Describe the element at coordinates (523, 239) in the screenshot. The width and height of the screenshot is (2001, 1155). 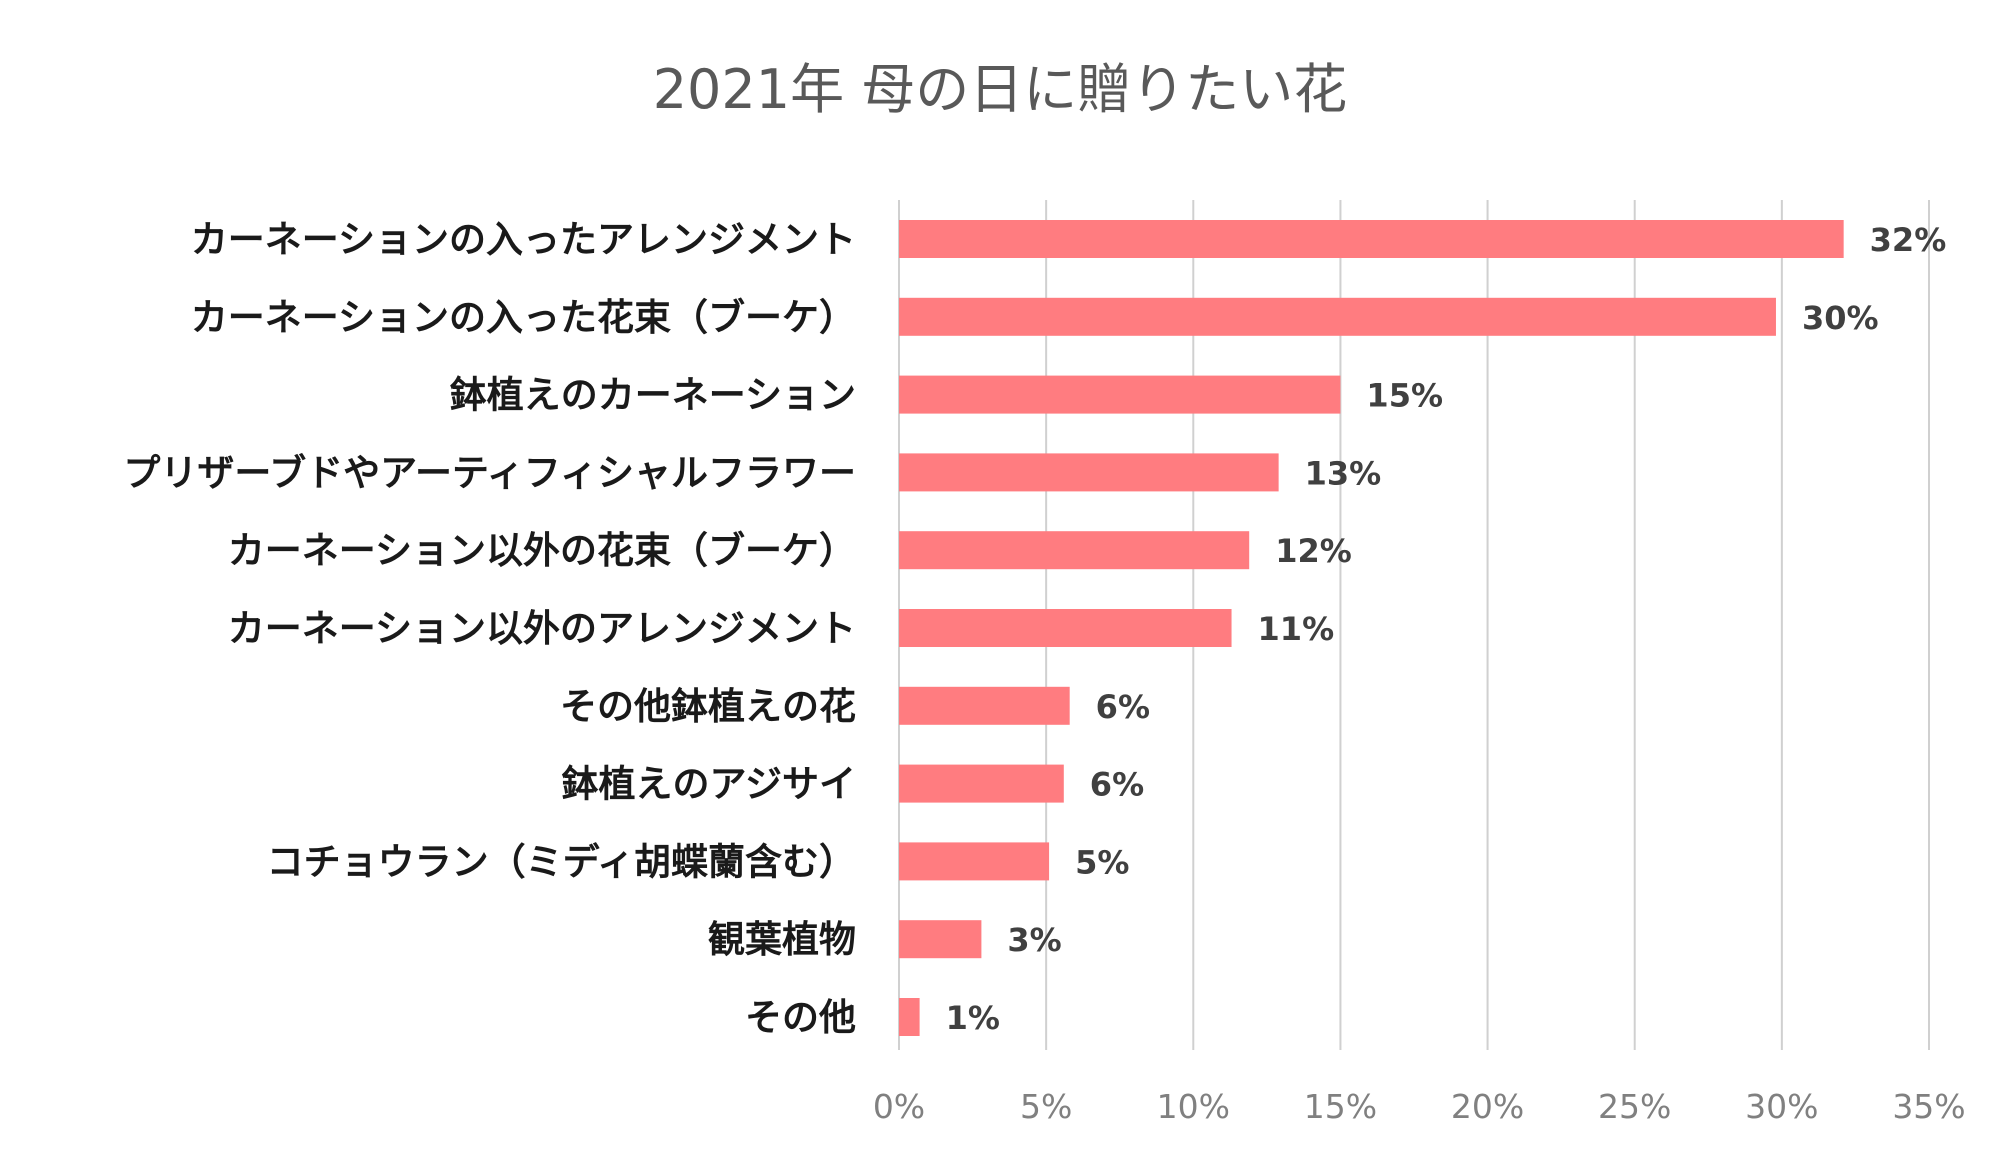
I see `category-label: カーネーションの入ったアレンジメント` at that location.